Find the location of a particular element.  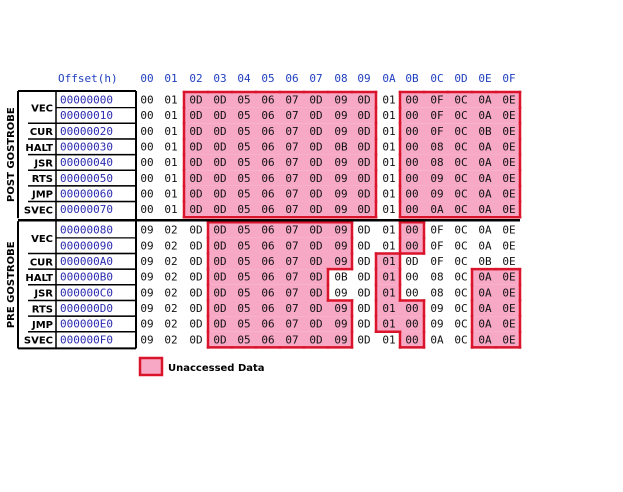

row-label-halt: HALT is located at coordinates (39, 278).